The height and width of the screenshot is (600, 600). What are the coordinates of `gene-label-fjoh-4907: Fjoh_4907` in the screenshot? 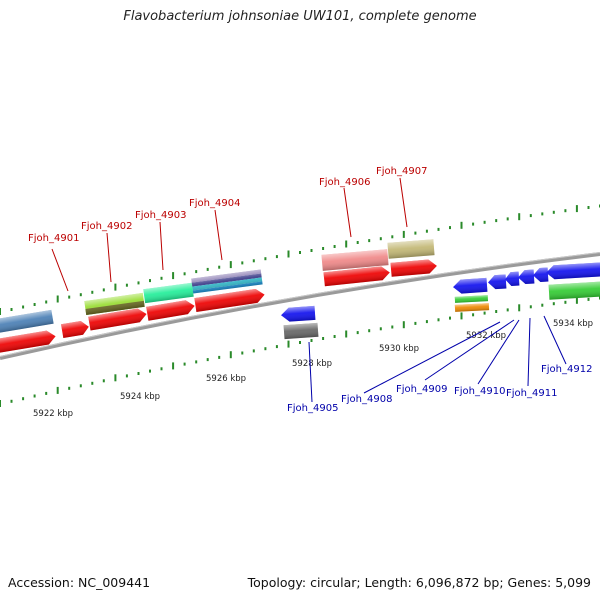 It's located at (401, 171).